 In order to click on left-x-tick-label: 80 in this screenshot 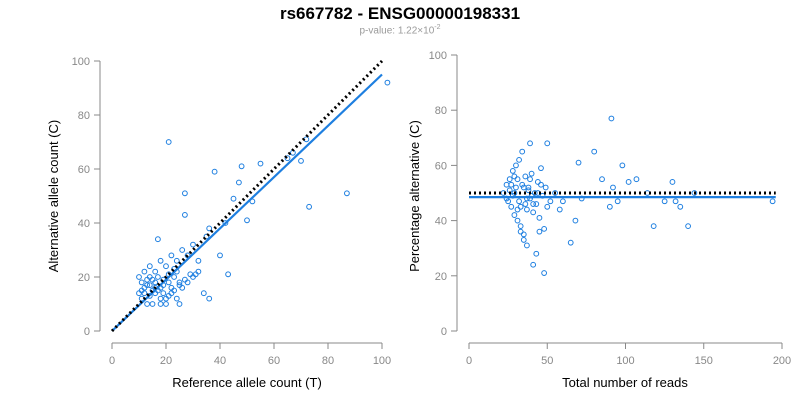, I will do `click(328, 361)`.